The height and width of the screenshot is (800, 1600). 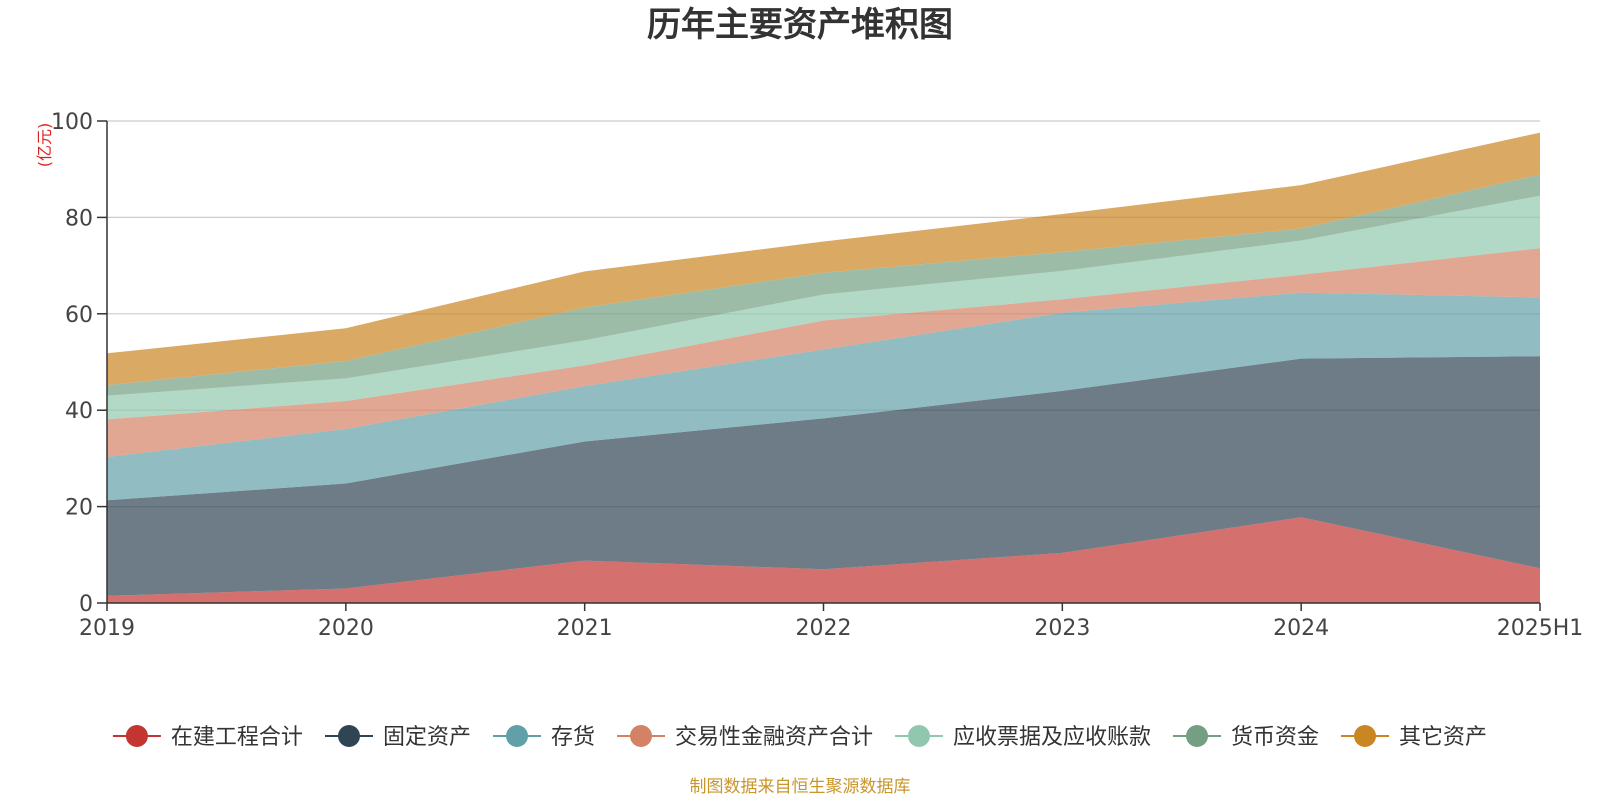 What do you see at coordinates (72, 122) in the screenshot?
I see `y-tick-label: 100` at bounding box center [72, 122].